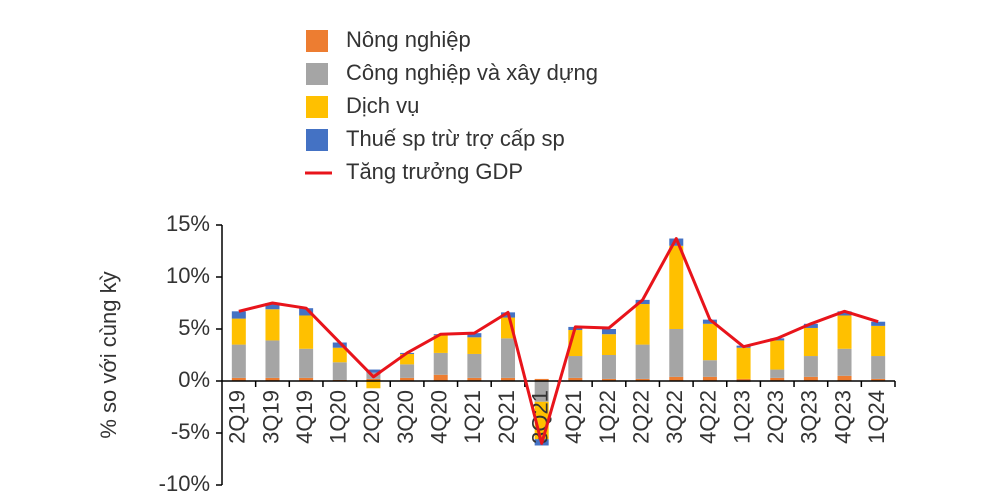  I want to click on x-tick-label: 3Q19, so click(270, 417).